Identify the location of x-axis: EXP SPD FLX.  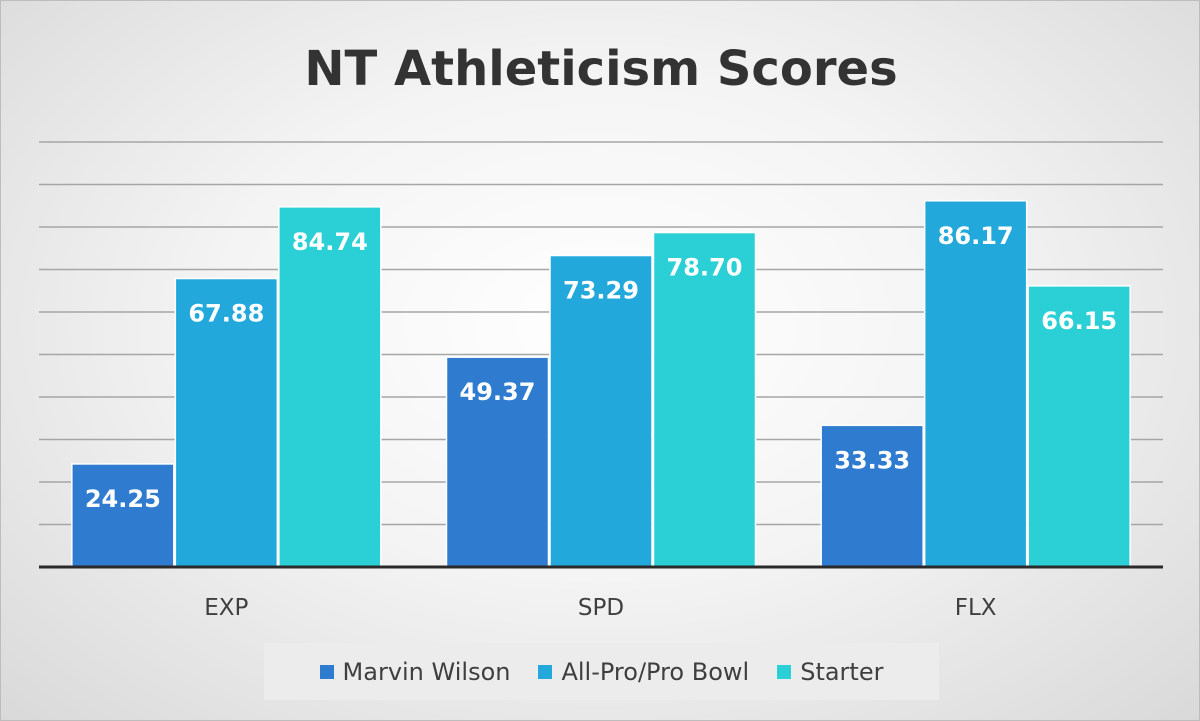
(601, 593).